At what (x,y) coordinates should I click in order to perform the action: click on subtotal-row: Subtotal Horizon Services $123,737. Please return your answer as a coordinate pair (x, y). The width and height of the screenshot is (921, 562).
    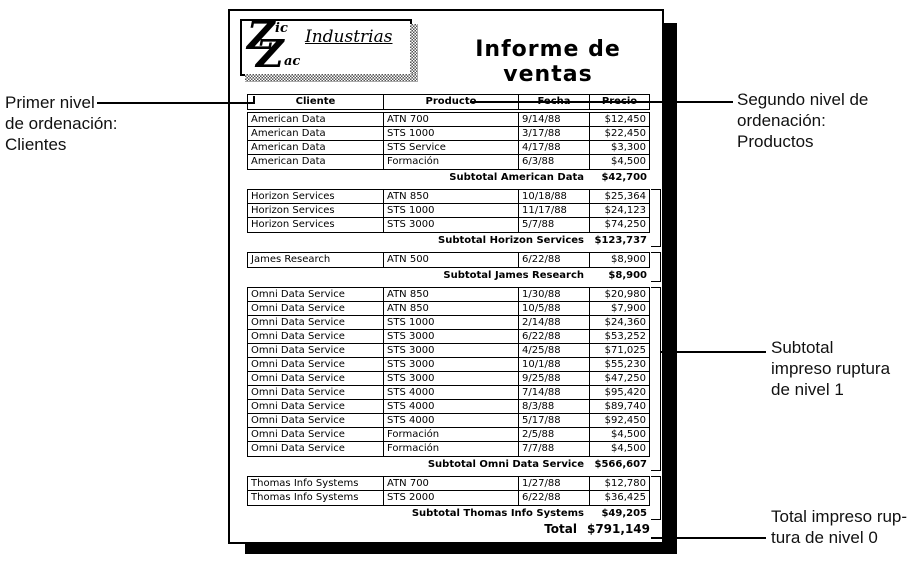
    Looking at the image, I should click on (448, 240).